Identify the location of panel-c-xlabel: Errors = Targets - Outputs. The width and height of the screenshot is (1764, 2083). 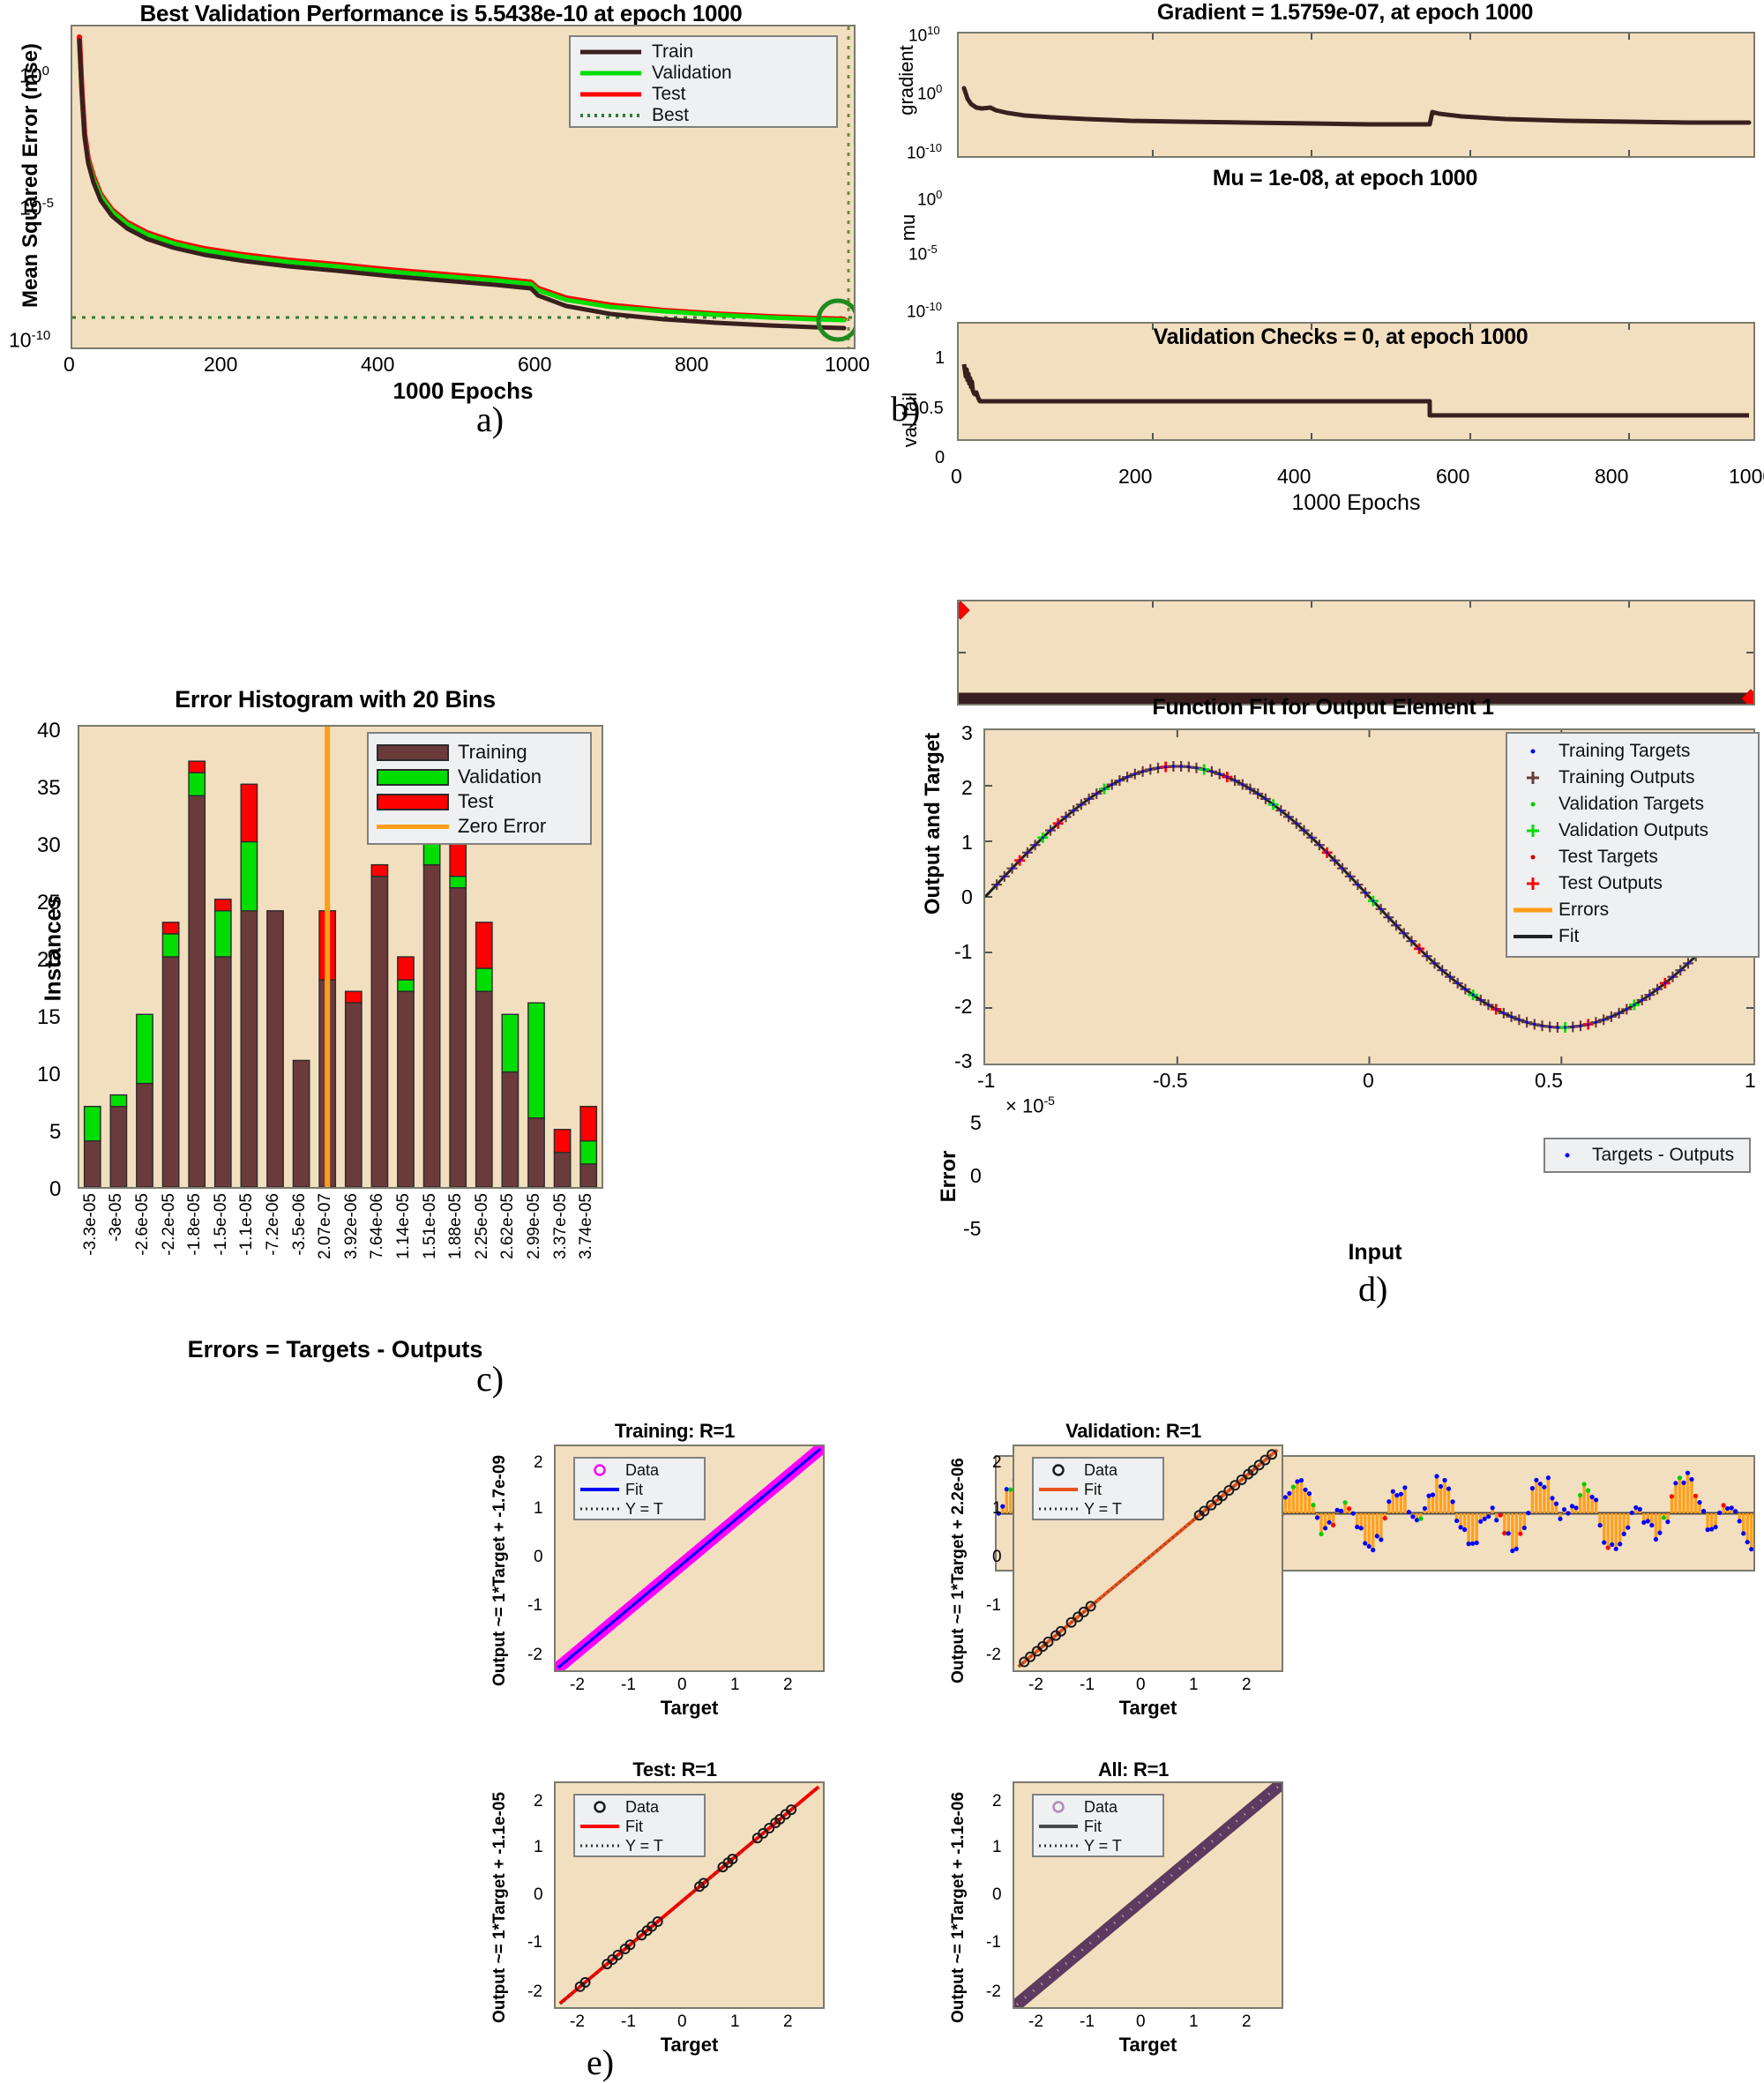
(335, 1349).